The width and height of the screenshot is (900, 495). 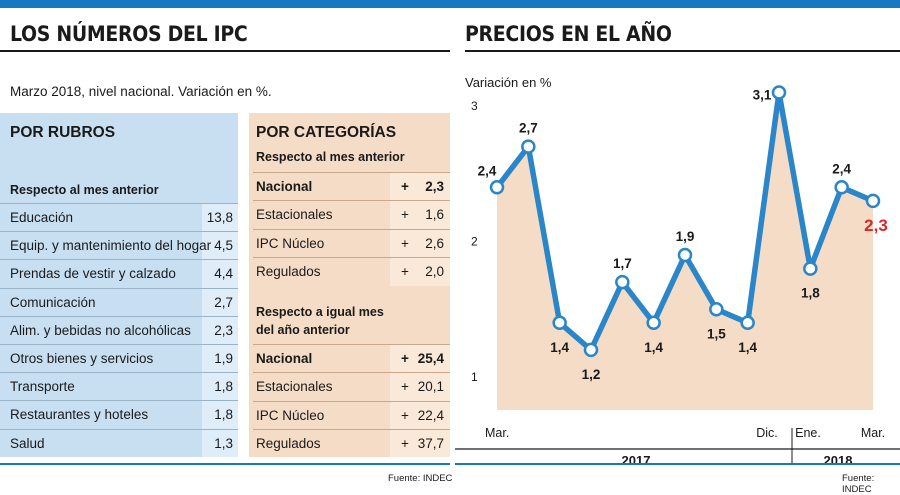 I want to click on data-label: 2,3, so click(x=876, y=225).